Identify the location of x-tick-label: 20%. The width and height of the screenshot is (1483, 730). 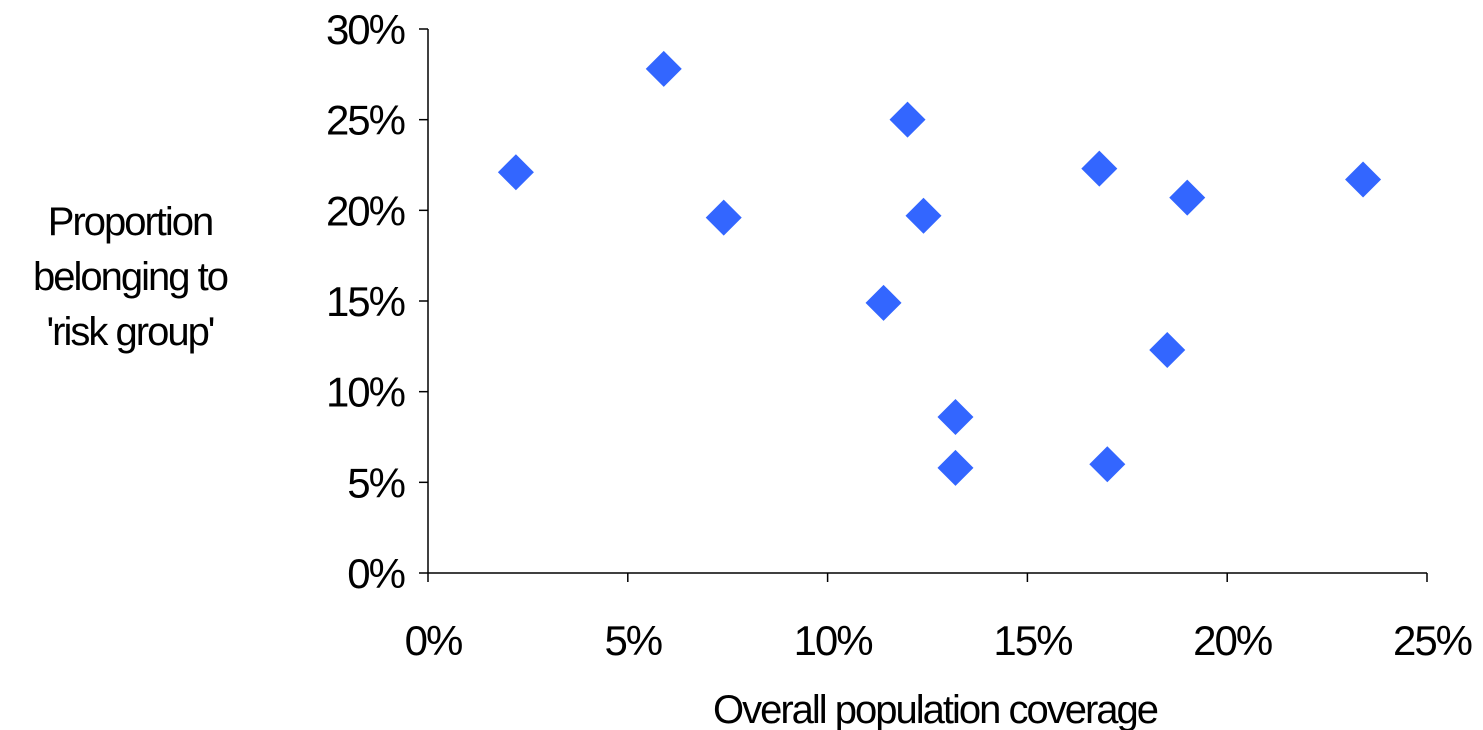
(1232, 640).